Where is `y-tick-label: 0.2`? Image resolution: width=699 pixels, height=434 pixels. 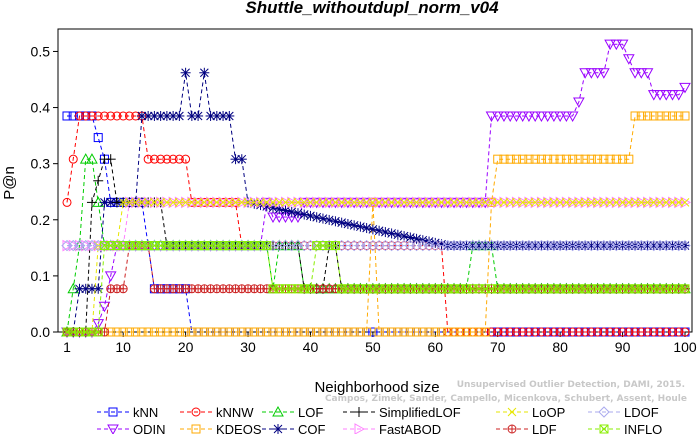 y-tick-label: 0.2 is located at coordinates (41, 220).